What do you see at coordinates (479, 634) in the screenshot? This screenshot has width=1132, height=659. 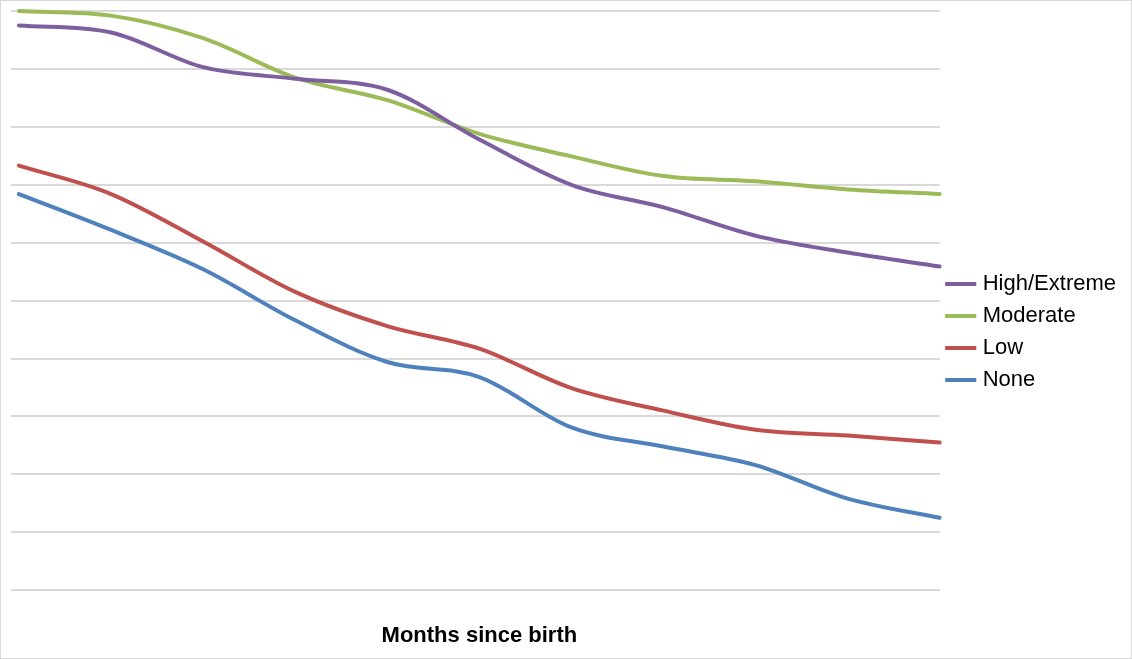 I see `x-axis-title: Months since birth` at bounding box center [479, 634].